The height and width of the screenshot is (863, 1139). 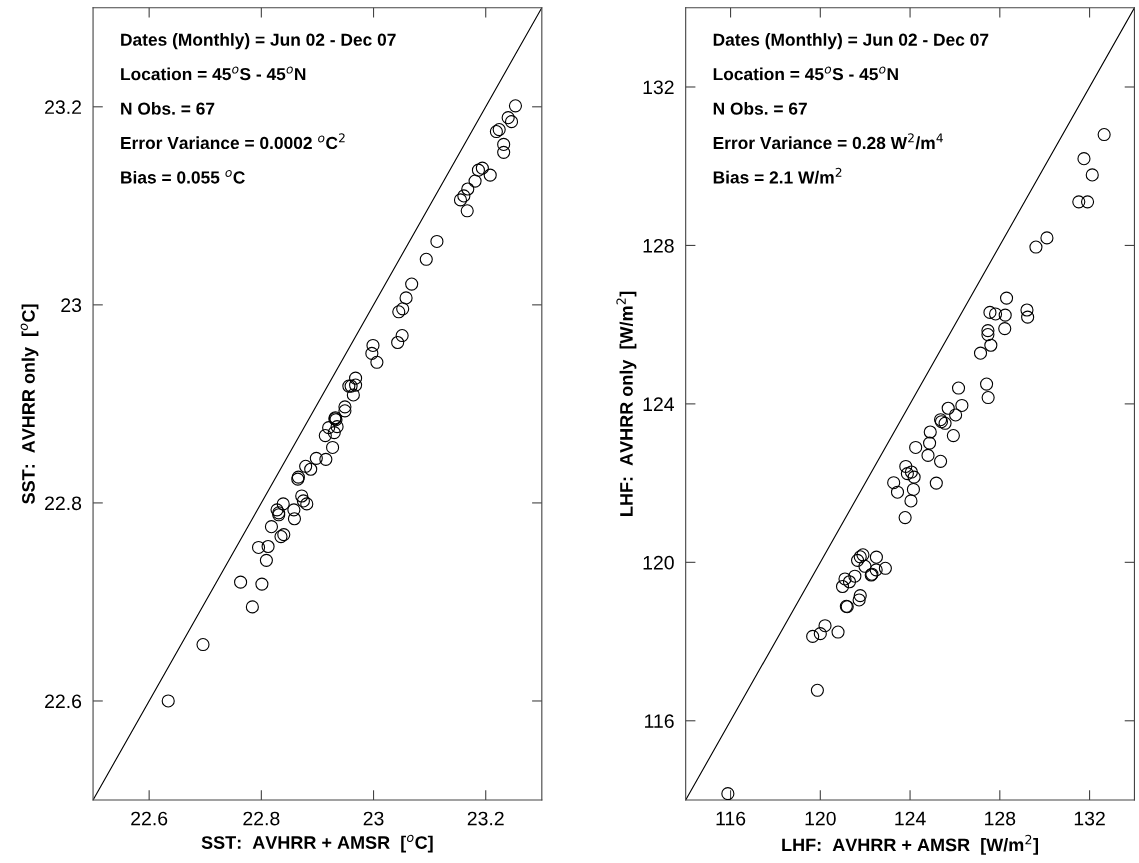 What do you see at coordinates (1089, 818) in the screenshot?
I see `x-tick-label: 132` at bounding box center [1089, 818].